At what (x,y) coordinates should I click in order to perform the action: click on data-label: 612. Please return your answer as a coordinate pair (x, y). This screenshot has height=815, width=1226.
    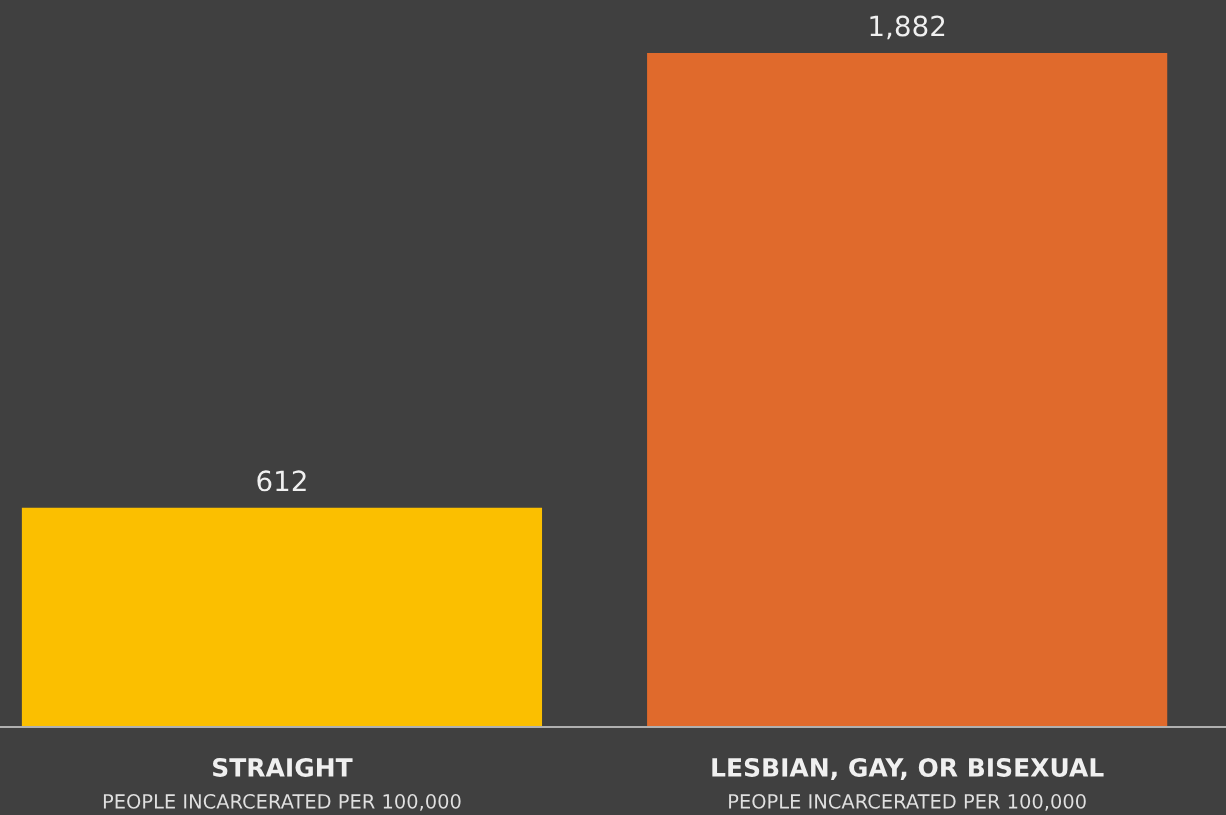
    Looking at the image, I should click on (281, 481).